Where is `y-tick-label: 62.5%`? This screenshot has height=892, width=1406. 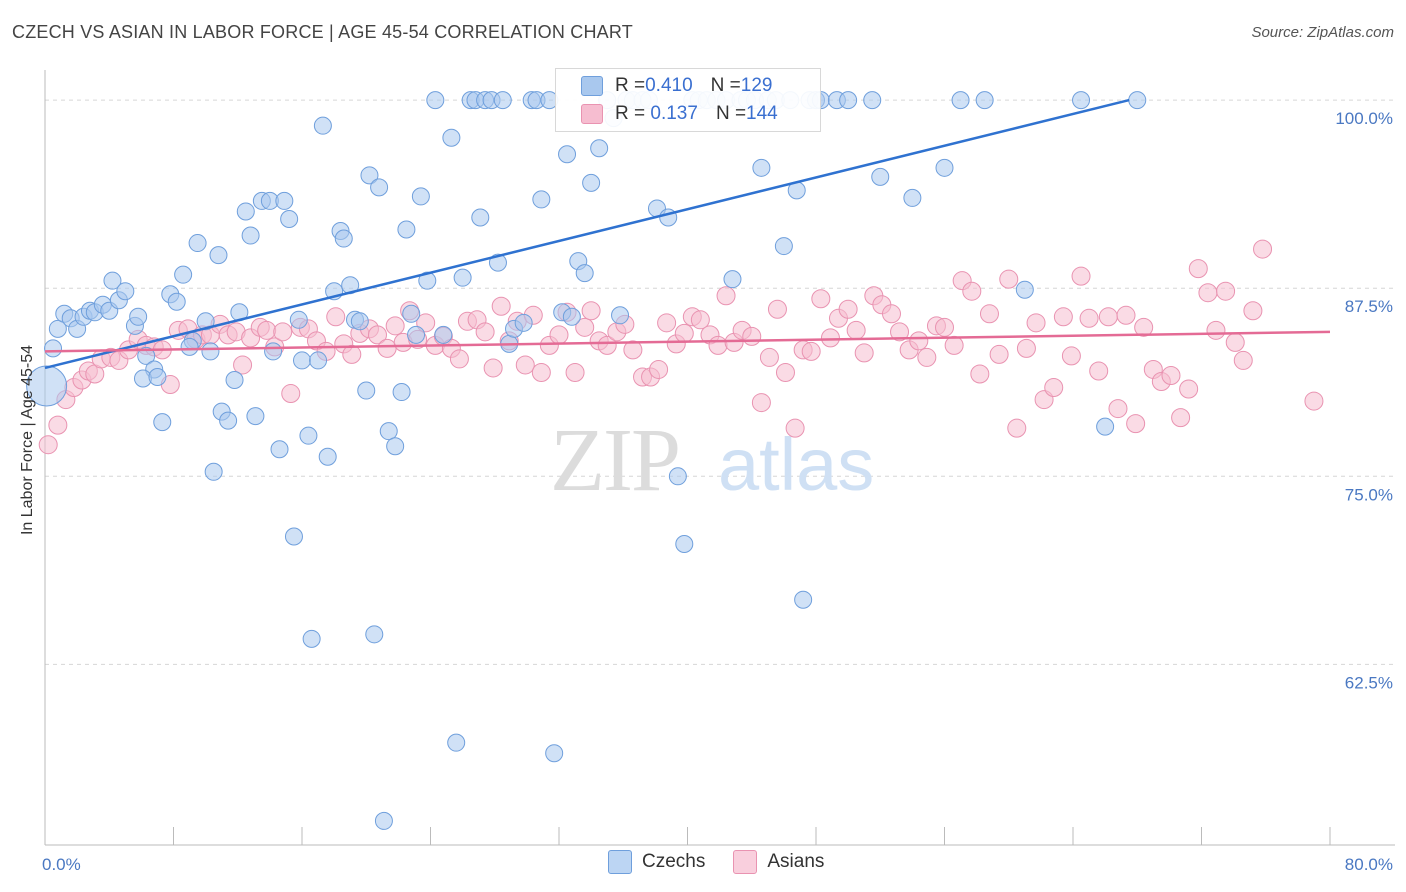
y-tick-label: 62.5% is located at coordinates (1369, 682).